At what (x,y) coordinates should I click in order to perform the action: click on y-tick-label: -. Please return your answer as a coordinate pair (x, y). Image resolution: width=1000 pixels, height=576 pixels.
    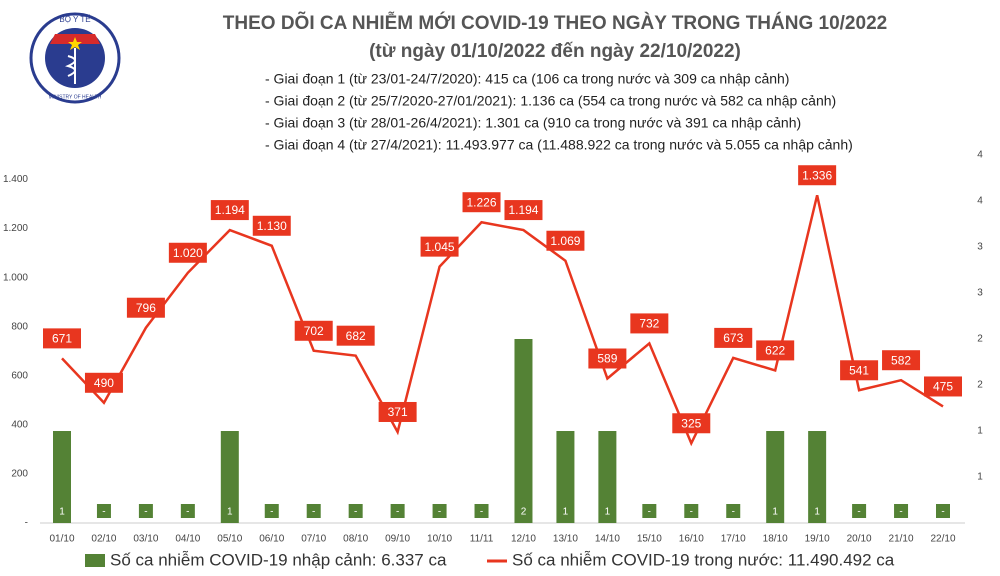
    Looking at the image, I should click on (26, 523).